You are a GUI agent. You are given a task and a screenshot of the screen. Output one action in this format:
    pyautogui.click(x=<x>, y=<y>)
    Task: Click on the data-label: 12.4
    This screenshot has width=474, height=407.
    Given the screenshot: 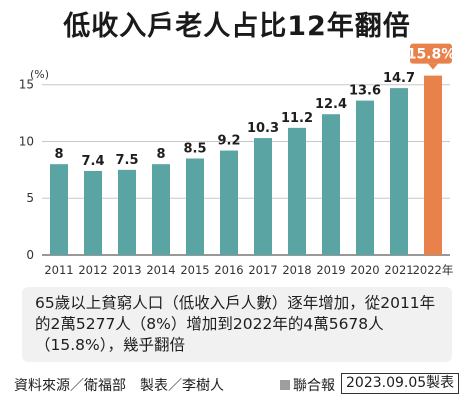 What is the action you would take?
    pyautogui.click(x=331, y=104)
    